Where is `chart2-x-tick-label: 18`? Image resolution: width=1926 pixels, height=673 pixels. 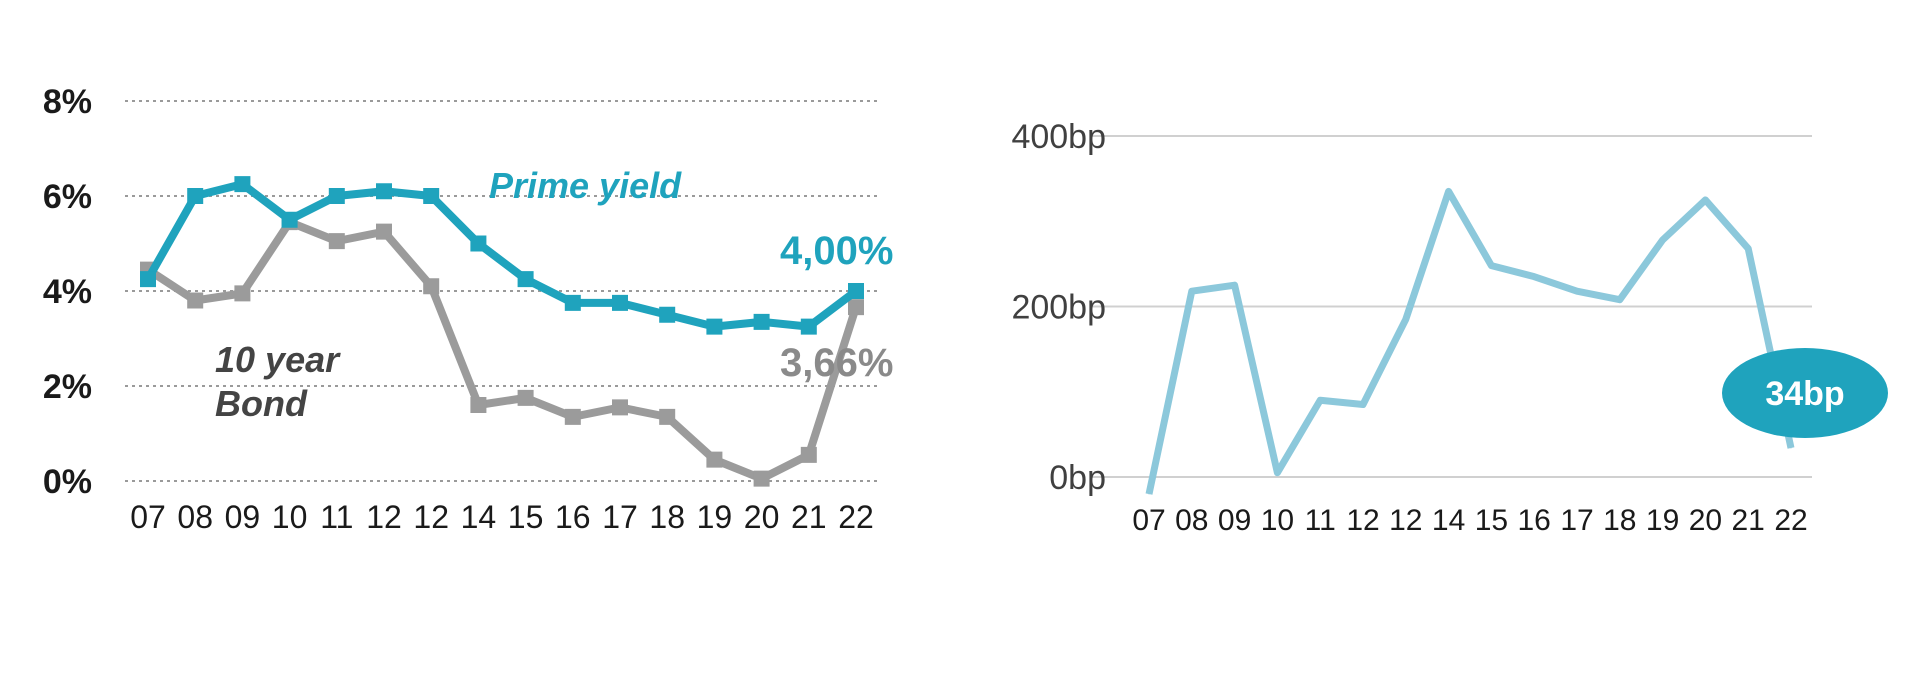 chart2-x-tick-label: 18 is located at coordinates (1619, 520).